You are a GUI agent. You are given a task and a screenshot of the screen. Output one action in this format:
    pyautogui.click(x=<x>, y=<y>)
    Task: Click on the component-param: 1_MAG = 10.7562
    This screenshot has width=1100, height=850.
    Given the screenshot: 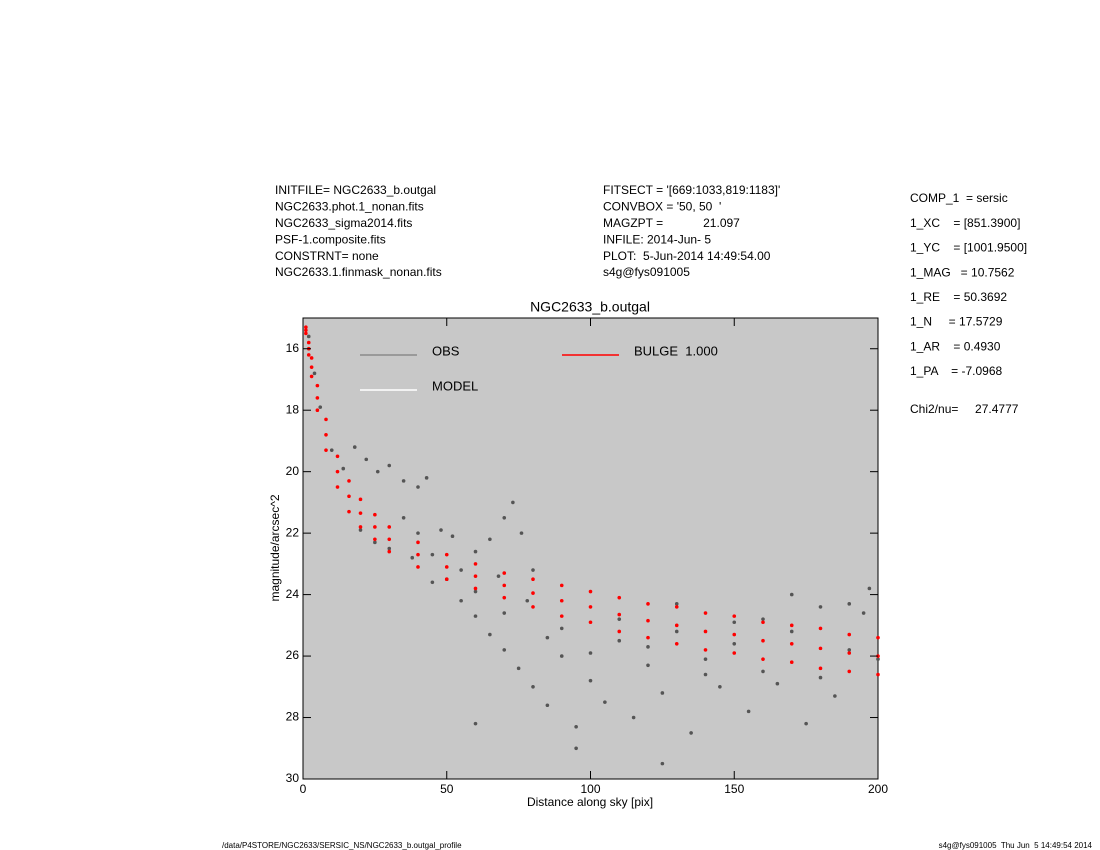 What is the action you would take?
    pyautogui.click(x=962, y=272)
    